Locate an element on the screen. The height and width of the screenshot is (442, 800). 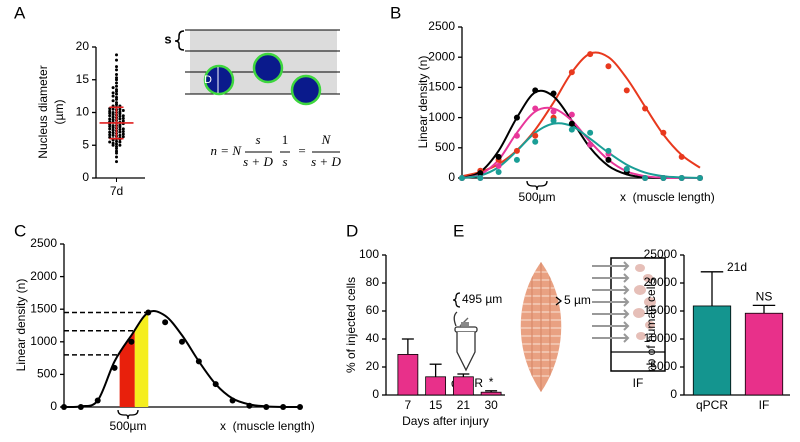
spacing-label: s is located at coordinates (167, 38).